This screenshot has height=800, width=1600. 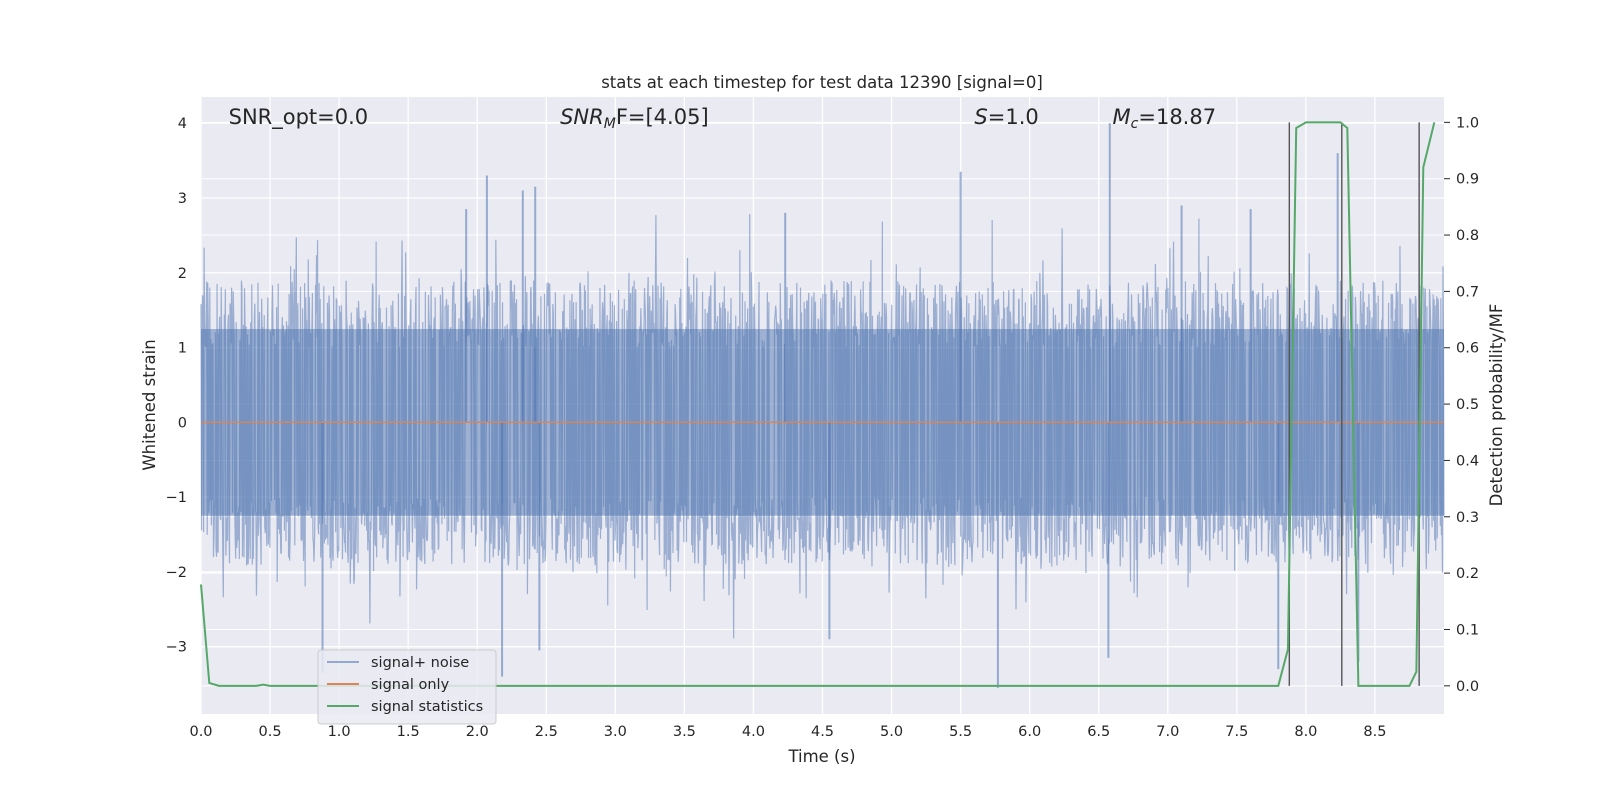 What do you see at coordinates (684, 732) in the screenshot?
I see `x-tick-label-7: 3.5` at bounding box center [684, 732].